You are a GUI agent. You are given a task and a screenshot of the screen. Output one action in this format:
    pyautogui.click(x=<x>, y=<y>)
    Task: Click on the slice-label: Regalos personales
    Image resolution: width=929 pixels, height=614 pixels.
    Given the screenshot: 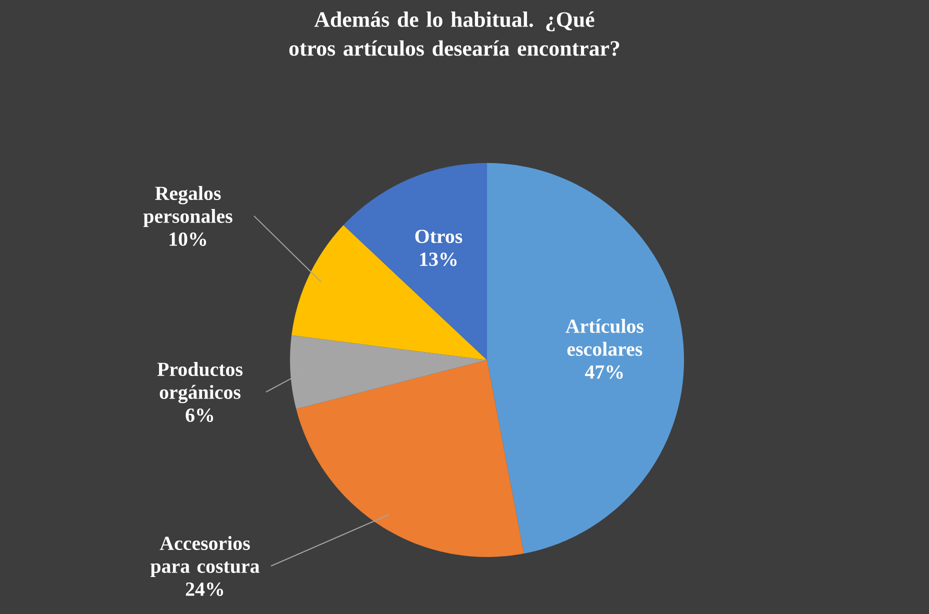 What is the action you would take?
    pyautogui.click(x=187, y=207)
    